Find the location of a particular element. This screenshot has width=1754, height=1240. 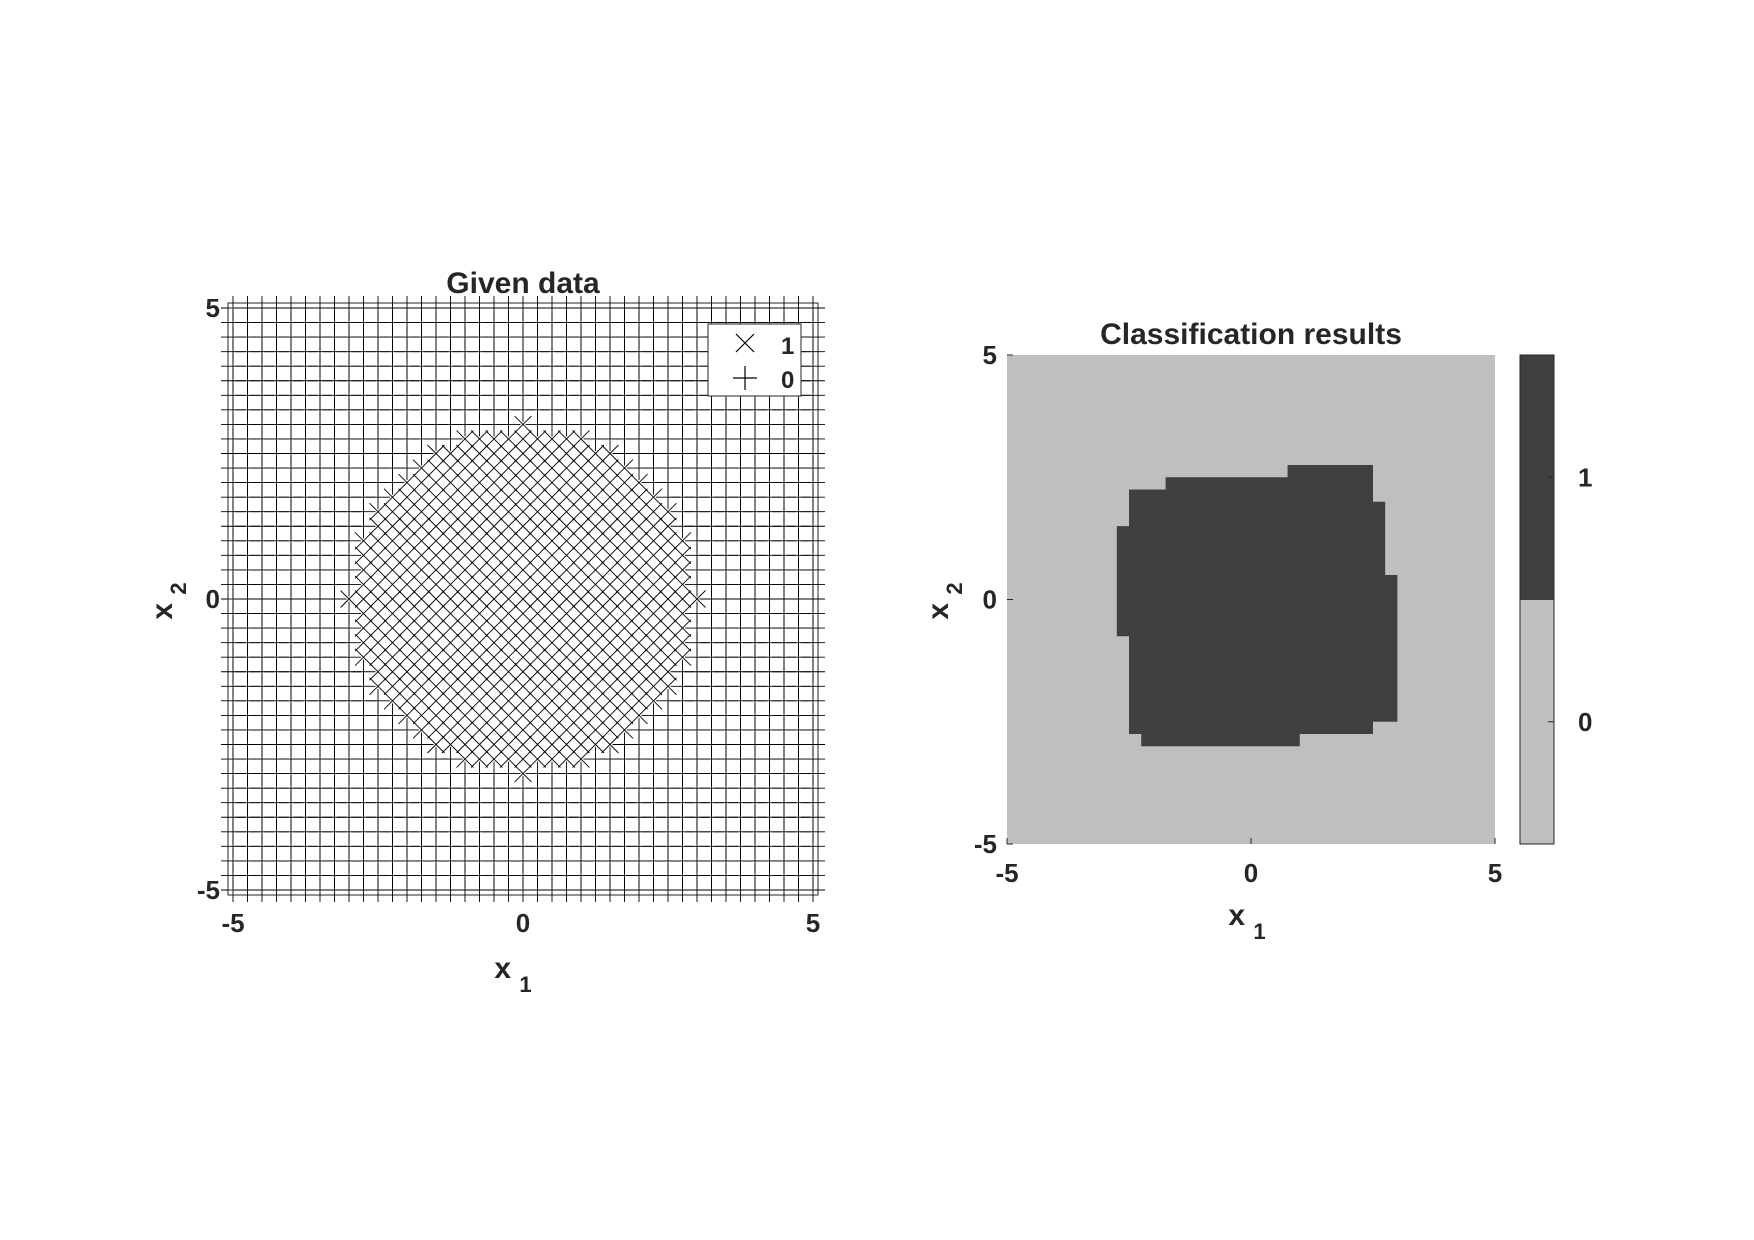

y-tick-label: -5 is located at coordinates (208, 890).